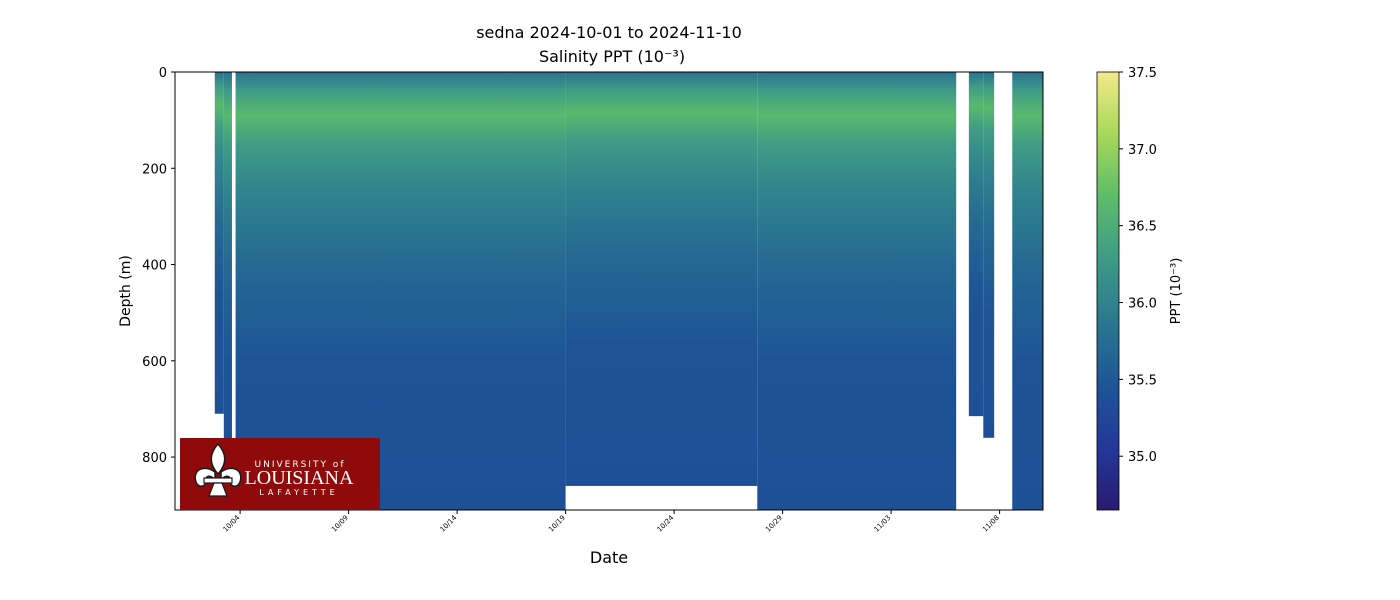  Describe the element at coordinates (1142, 73) in the screenshot. I see `colorbar-tick-label: 37.5` at that location.